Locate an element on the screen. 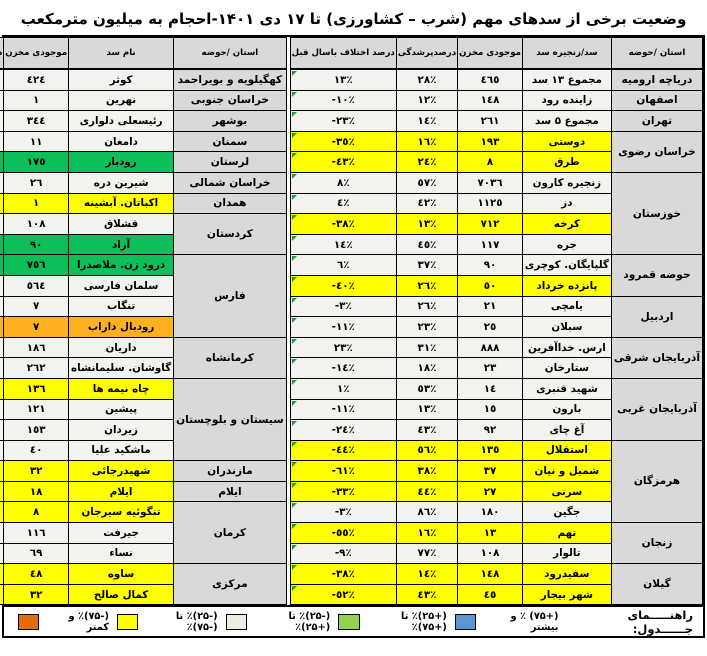 The height and width of the screenshot is (656, 707). name-cell: سفیدرود is located at coordinates (566, 574).